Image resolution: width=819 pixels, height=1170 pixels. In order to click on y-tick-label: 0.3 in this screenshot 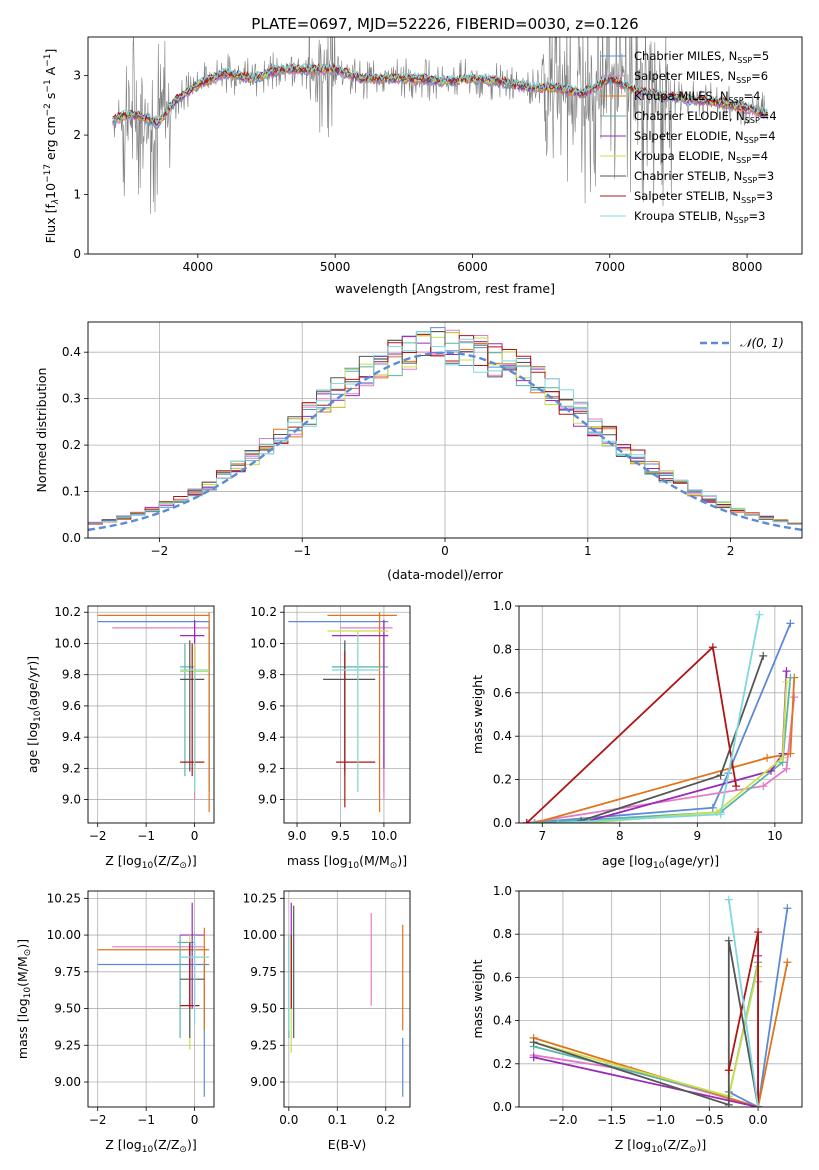, I will do `click(71, 399)`.